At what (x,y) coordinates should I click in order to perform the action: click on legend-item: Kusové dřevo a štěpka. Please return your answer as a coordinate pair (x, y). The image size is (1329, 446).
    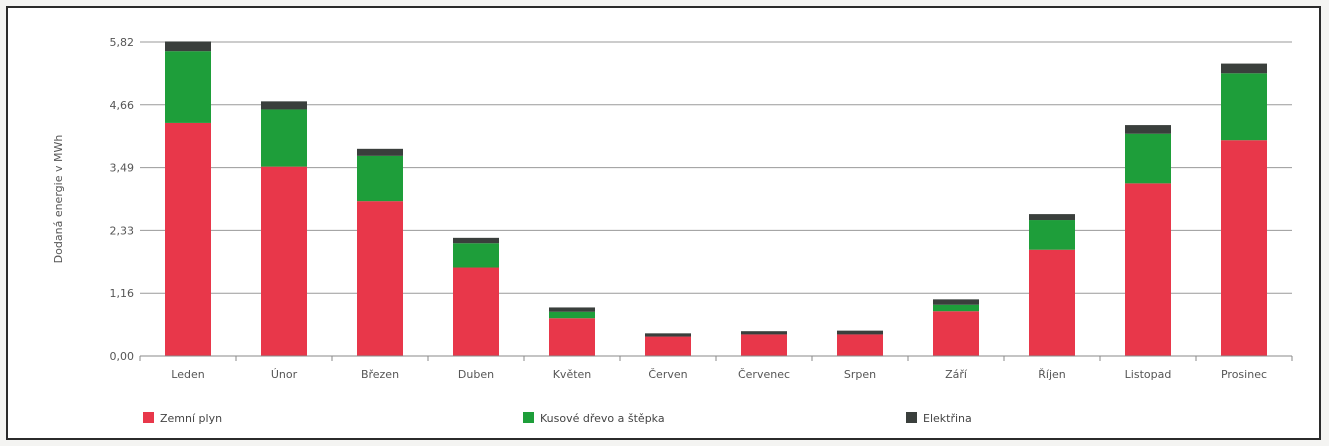
    Looking at the image, I should click on (594, 418).